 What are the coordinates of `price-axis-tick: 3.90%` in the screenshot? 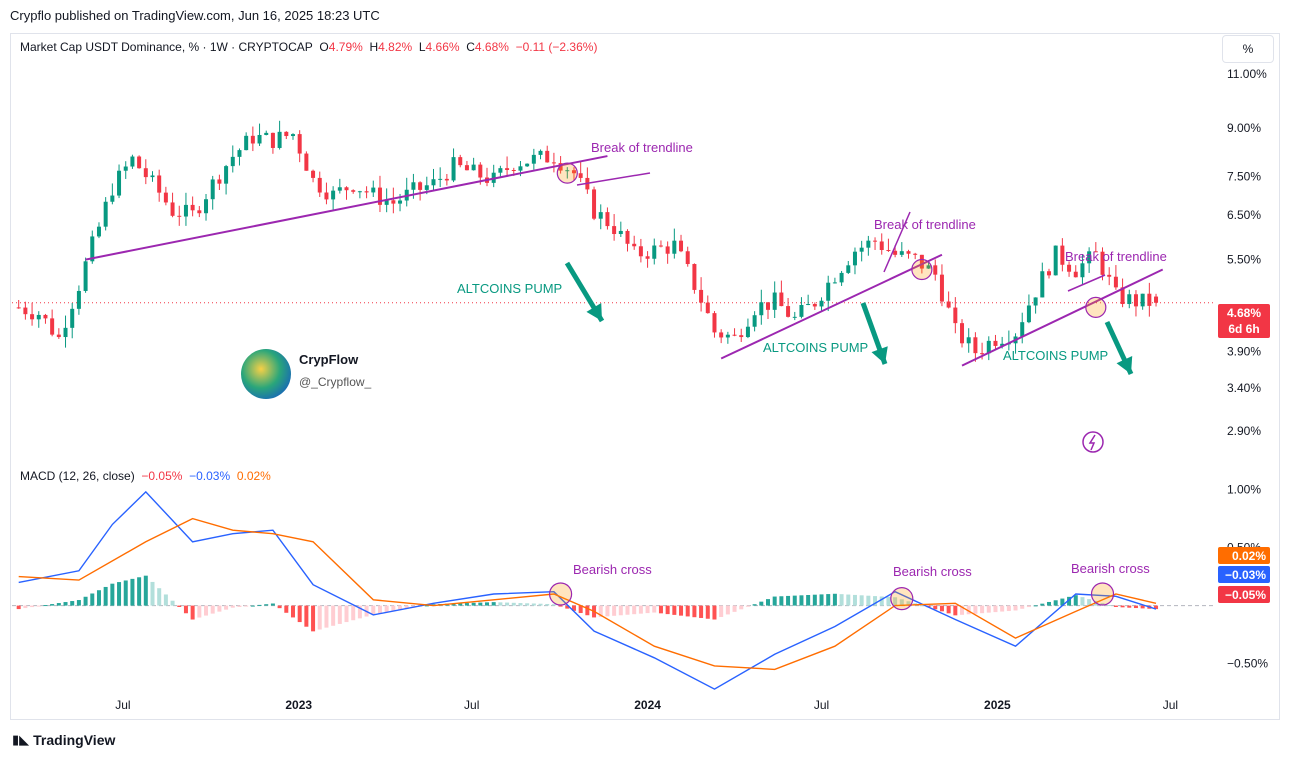 It's located at (1244, 352).